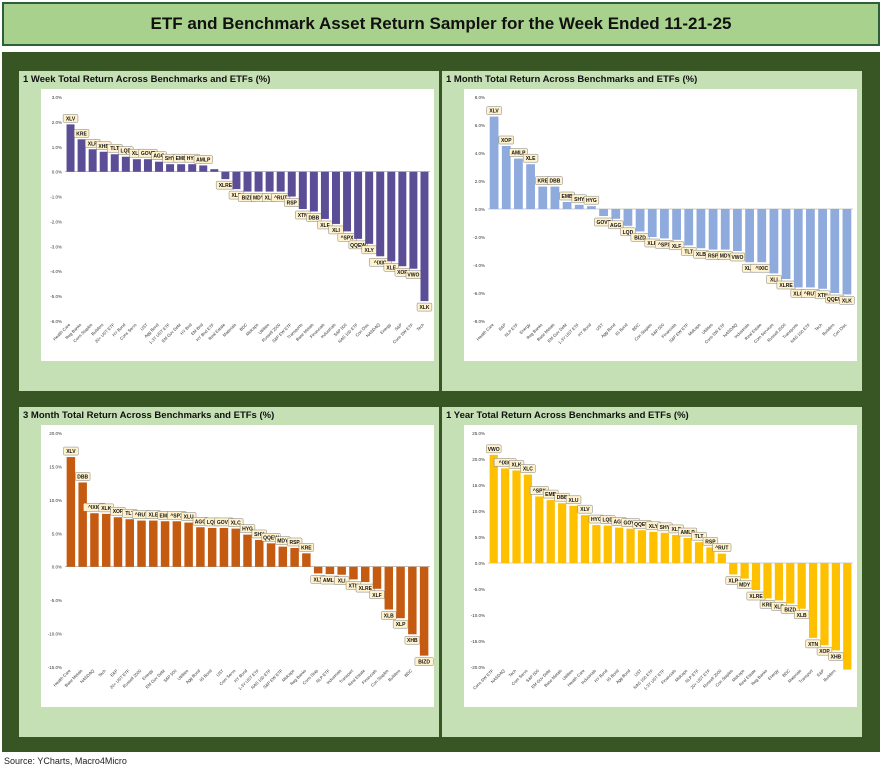 The width and height of the screenshot is (884, 771). I want to click on y-tick-label: 1.0%, so click(57, 147).